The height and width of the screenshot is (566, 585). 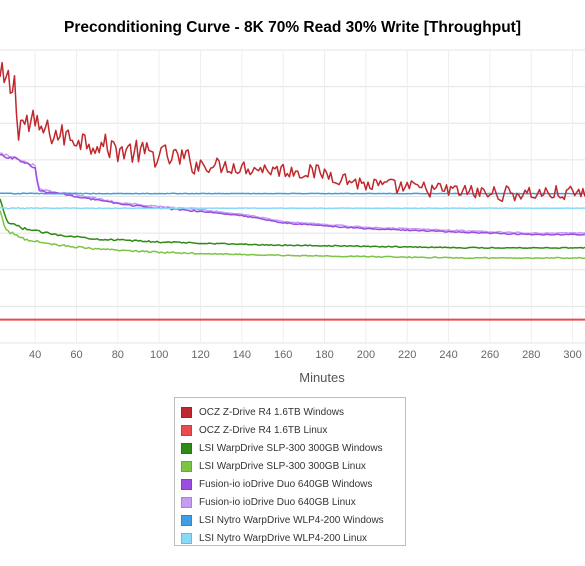 I want to click on legend-item: LSI Nytro WarpDrive WLP4-200 Windows, so click(x=290, y=521).